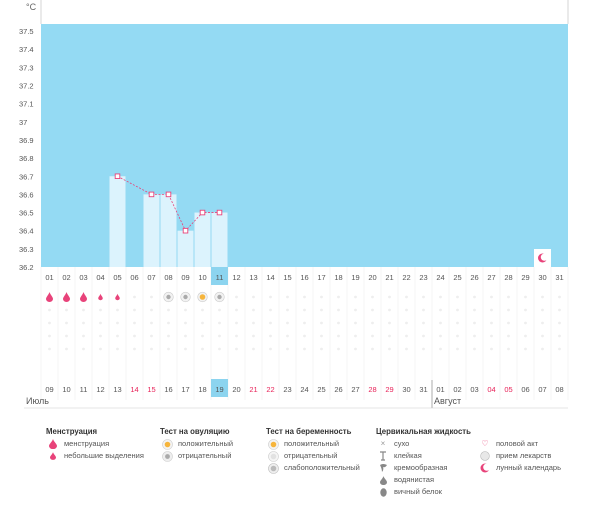 This screenshot has height=522, width=600. I want to click on temperature-bar, so click(219, 239).